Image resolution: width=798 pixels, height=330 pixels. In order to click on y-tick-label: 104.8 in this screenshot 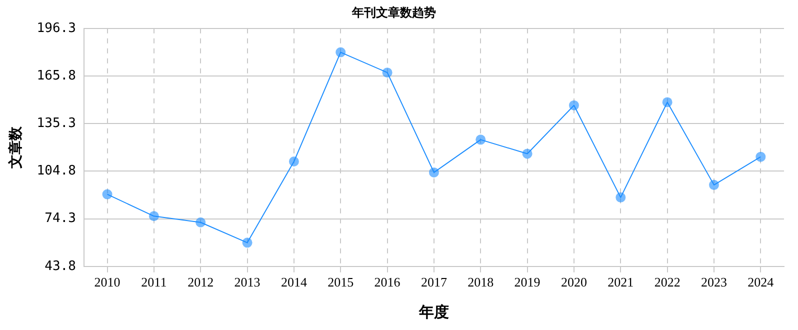, I will do `click(56, 171)`.